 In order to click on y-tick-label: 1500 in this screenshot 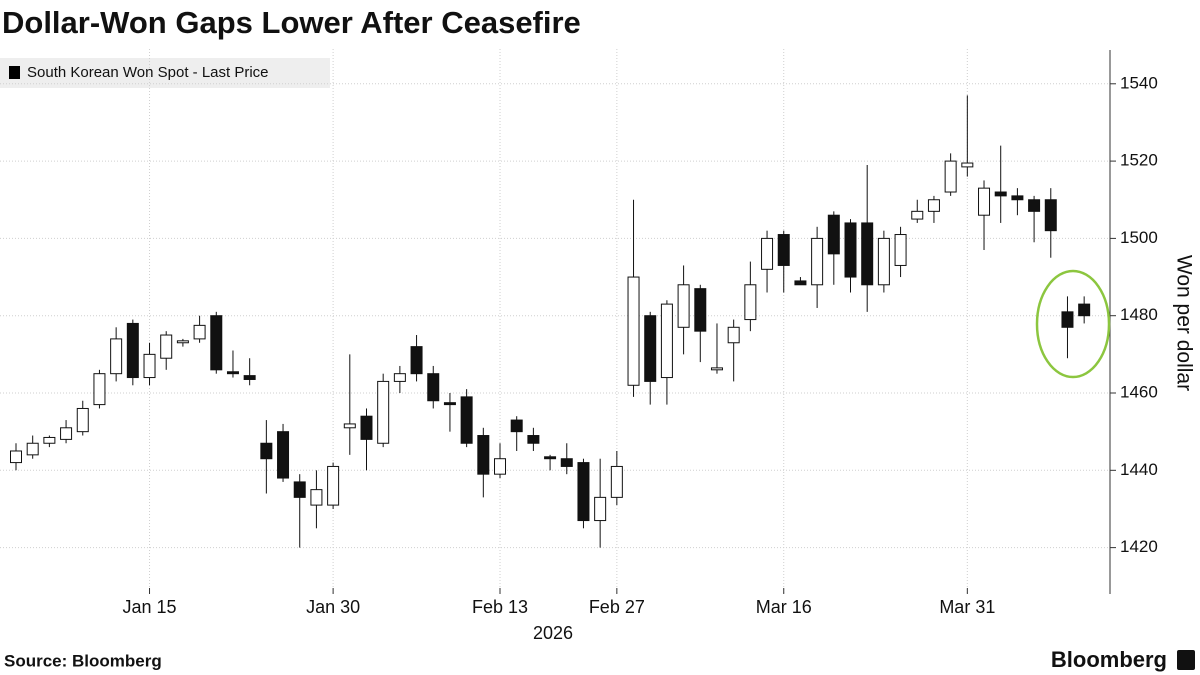, I will do `click(1139, 237)`.